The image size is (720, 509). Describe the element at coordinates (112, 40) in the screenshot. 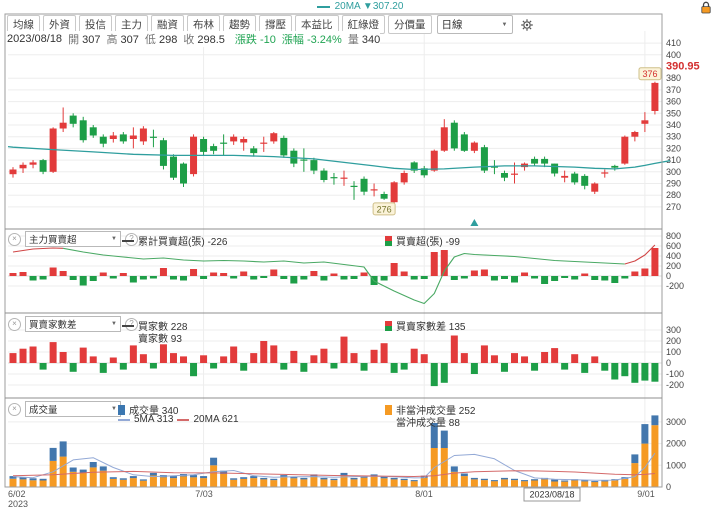

I see `high-label: 高` at that location.